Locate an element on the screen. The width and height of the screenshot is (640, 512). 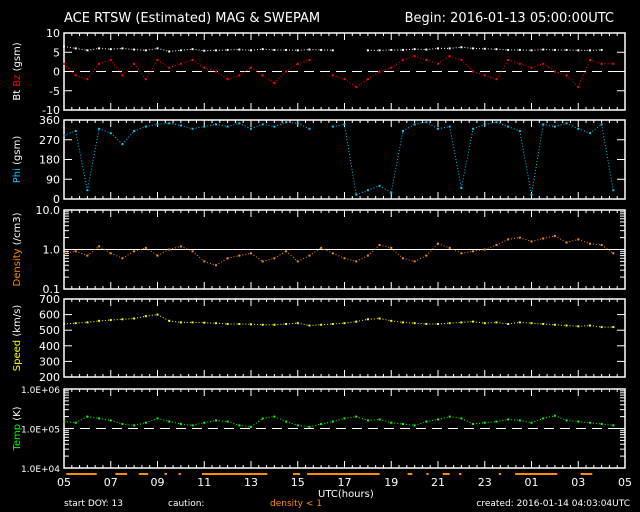
panel-frame is located at coordinates (344, 159).